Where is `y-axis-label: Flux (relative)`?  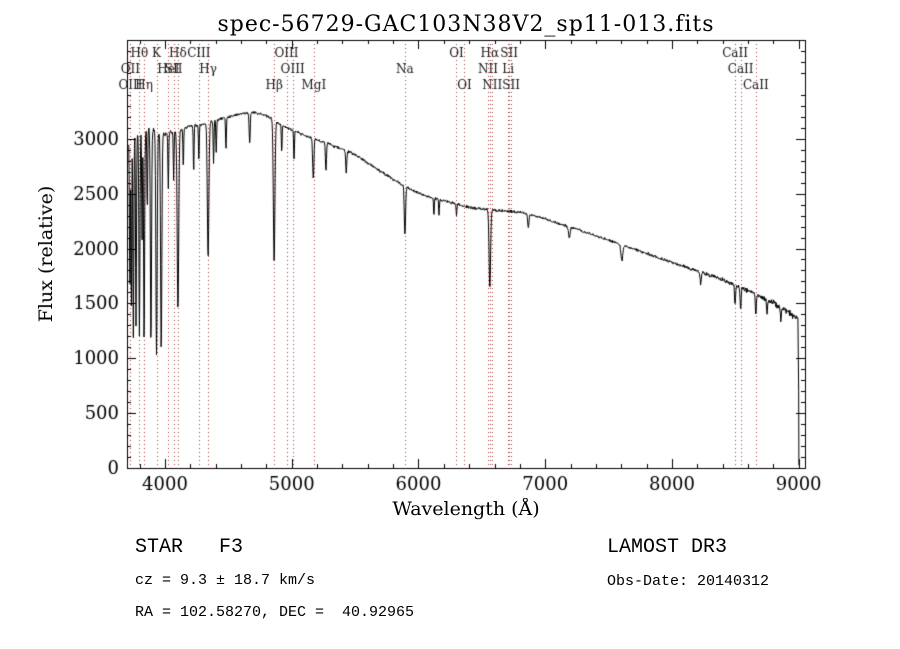
y-axis-label: Flux (relative) is located at coordinates (46, 254).